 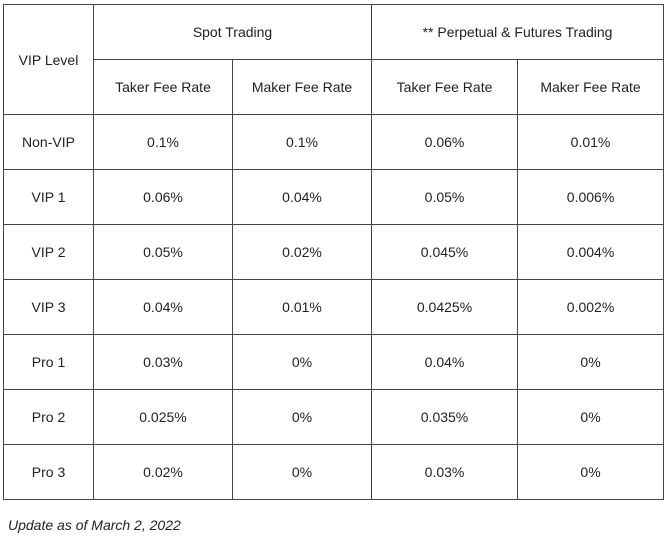 What do you see at coordinates (445, 252) in the screenshot?
I see `cell-perp-taker: 0.045%` at bounding box center [445, 252].